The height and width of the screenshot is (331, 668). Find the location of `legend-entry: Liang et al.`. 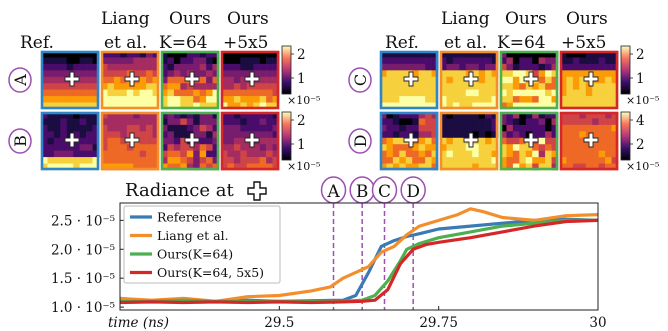

legend-entry: Liang et al. is located at coordinates (193, 235).